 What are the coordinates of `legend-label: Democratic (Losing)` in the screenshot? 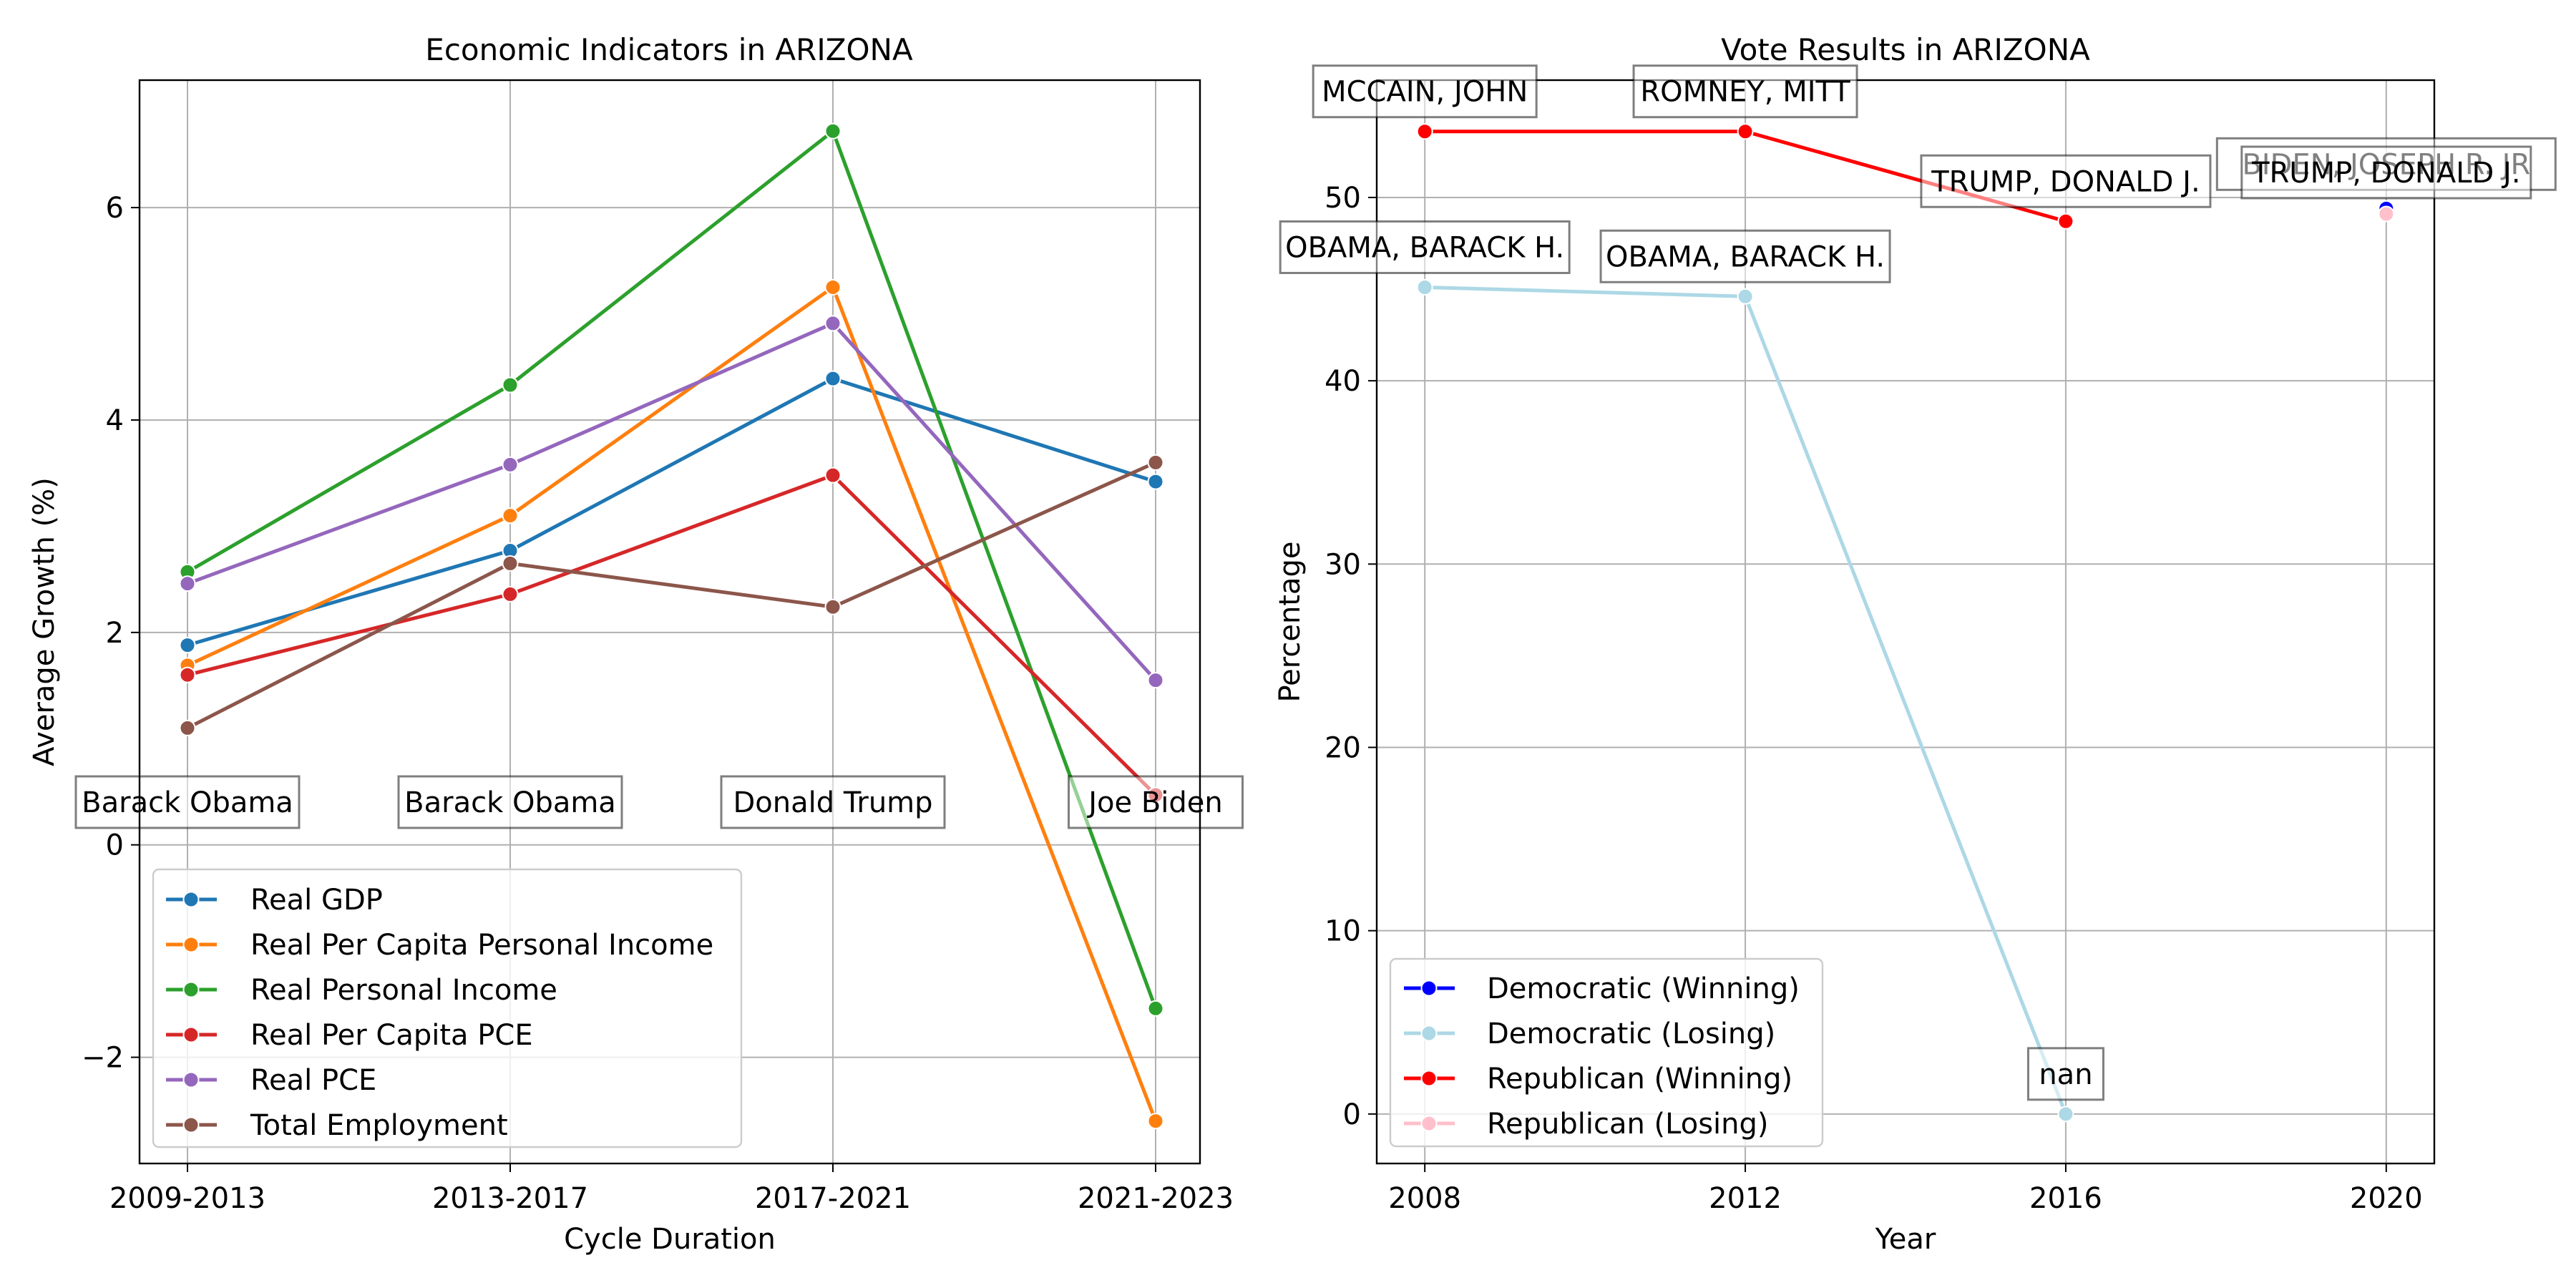 It's located at (1631, 1034).